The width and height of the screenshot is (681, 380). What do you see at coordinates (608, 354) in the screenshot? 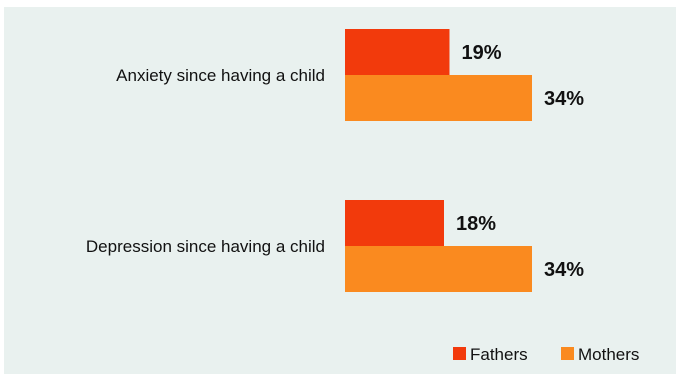
I see `legend-label-mothers: Mothers` at bounding box center [608, 354].